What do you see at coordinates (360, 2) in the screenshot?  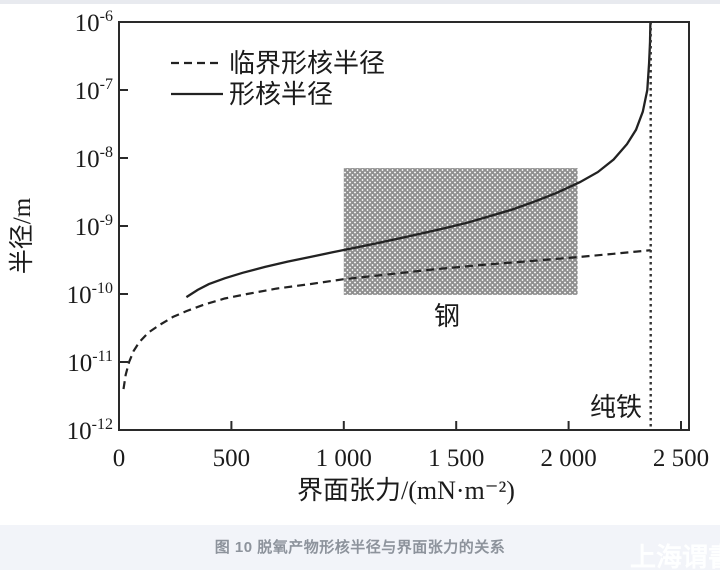 I see `page-top-edge` at bounding box center [360, 2].